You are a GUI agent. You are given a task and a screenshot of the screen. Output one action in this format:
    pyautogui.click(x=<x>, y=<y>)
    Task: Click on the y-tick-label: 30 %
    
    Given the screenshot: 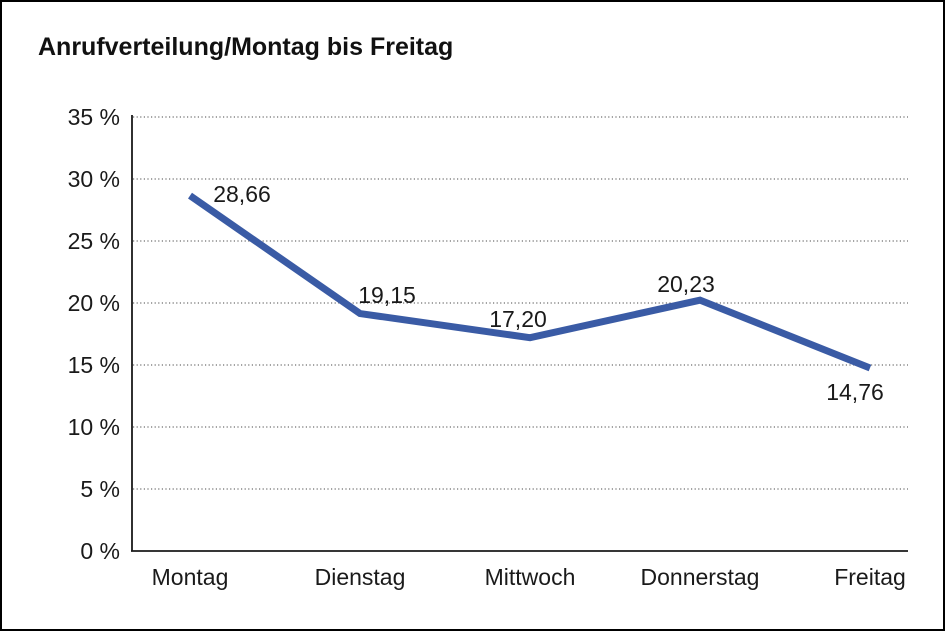 What is the action you would take?
    pyautogui.click(x=94, y=179)
    